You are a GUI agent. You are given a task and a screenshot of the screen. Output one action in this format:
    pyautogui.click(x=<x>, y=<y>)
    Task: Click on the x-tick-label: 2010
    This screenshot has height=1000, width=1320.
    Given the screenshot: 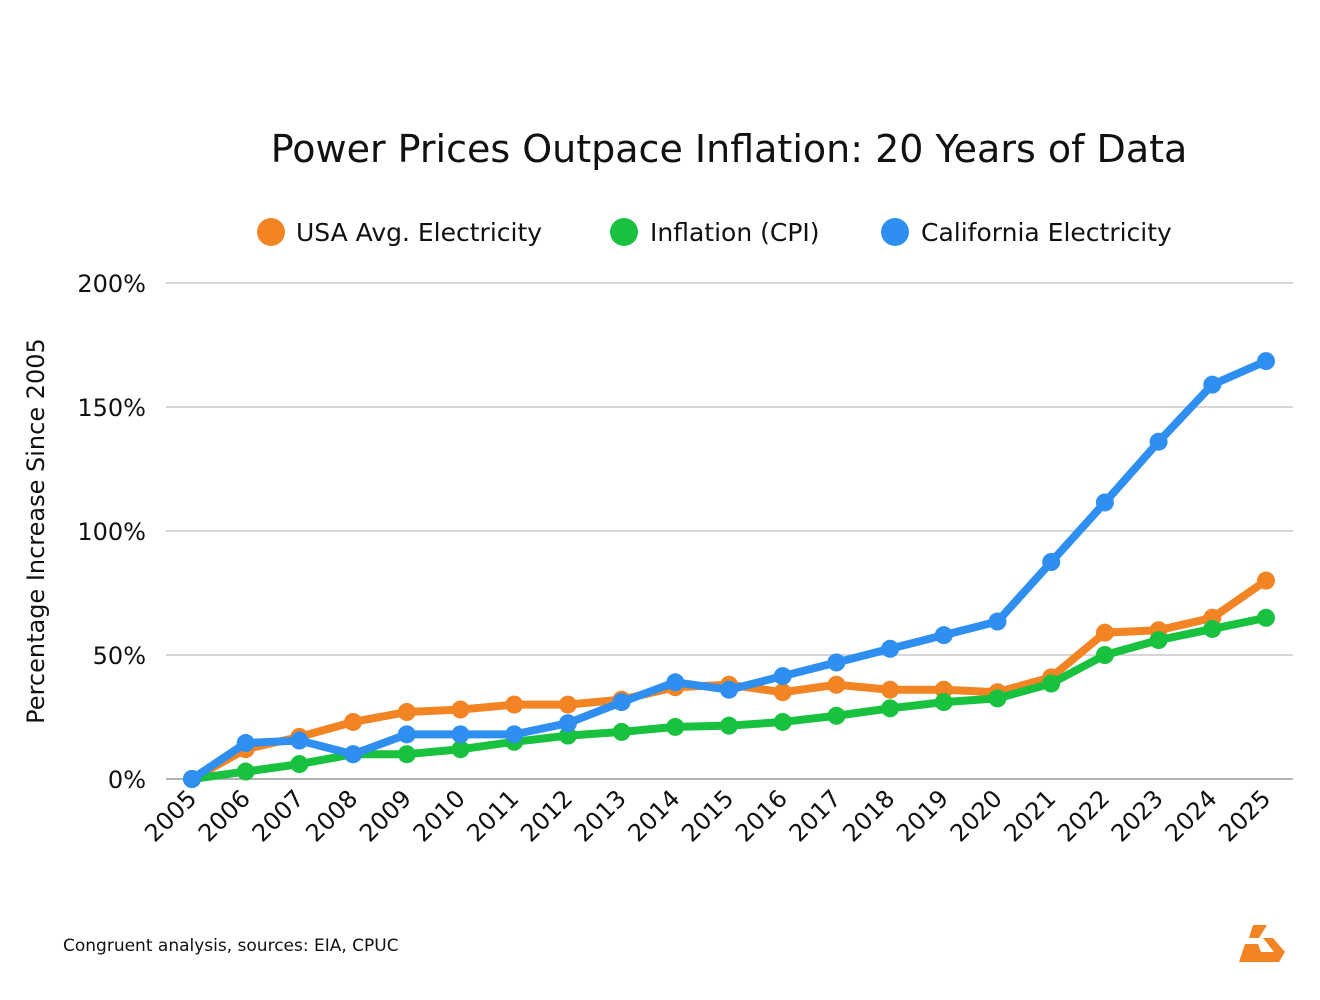 What is the action you would take?
    pyautogui.click(x=439, y=815)
    